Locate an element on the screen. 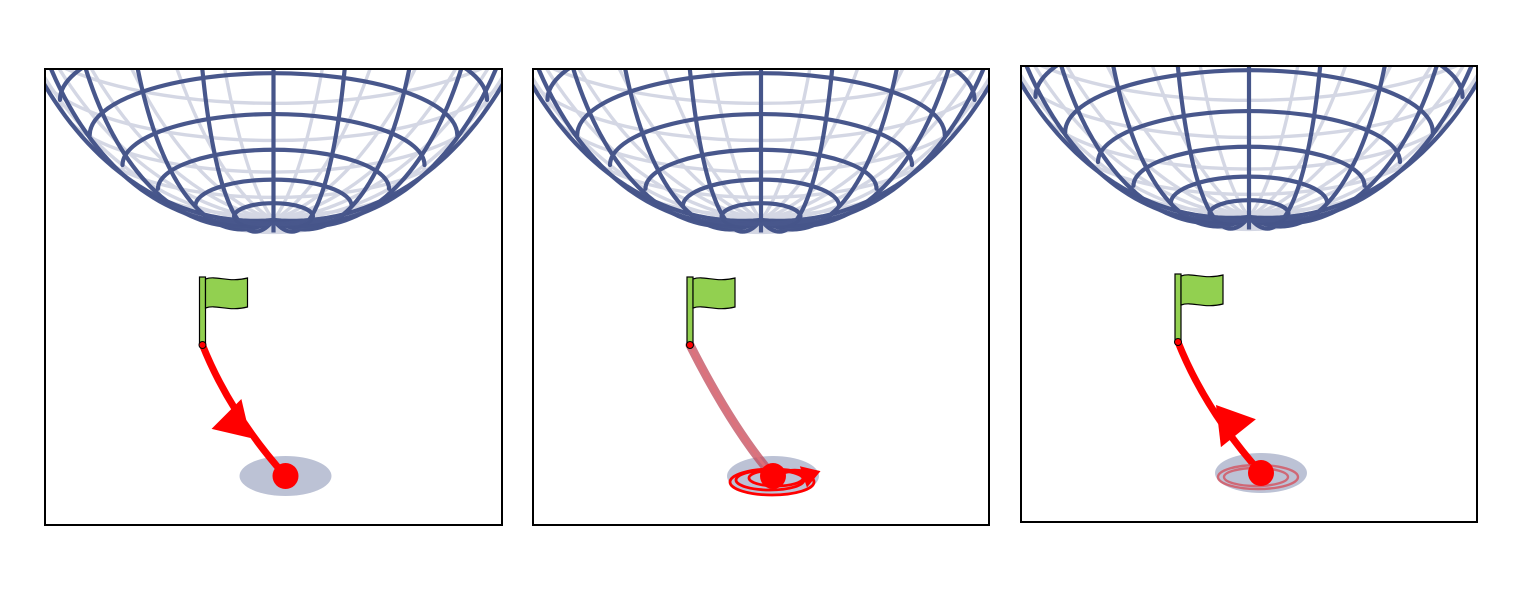 The height and width of the screenshot is (593, 1523). faded-trail is located at coordinates (731, 410).